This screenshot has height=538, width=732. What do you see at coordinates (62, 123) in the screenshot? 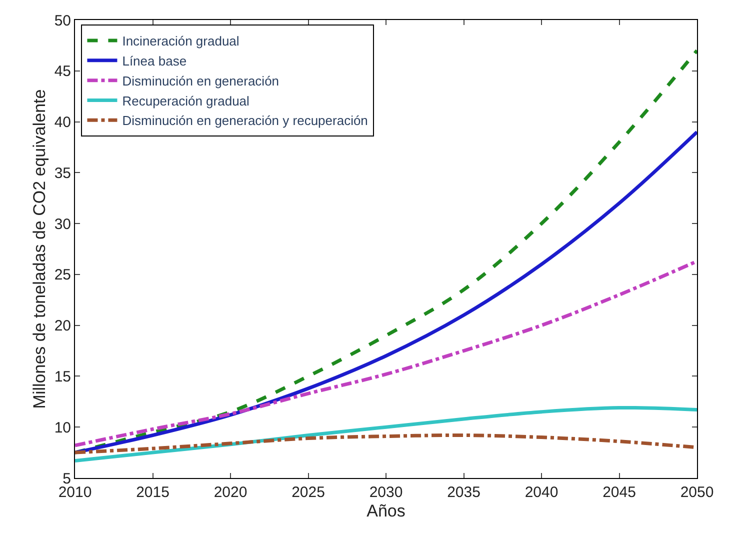
I see `y-tick-label: 40` at bounding box center [62, 123].